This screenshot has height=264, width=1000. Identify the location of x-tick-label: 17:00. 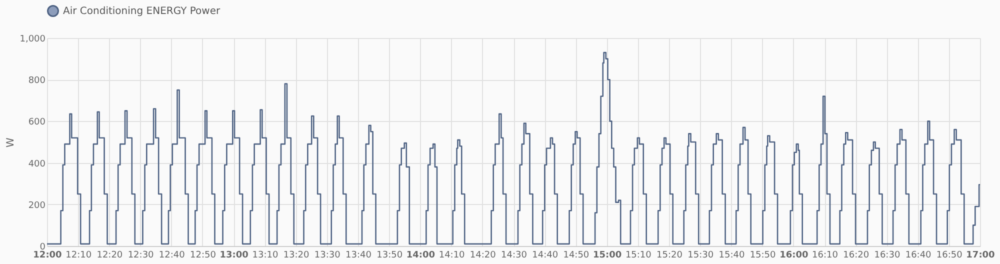
(980, 255).